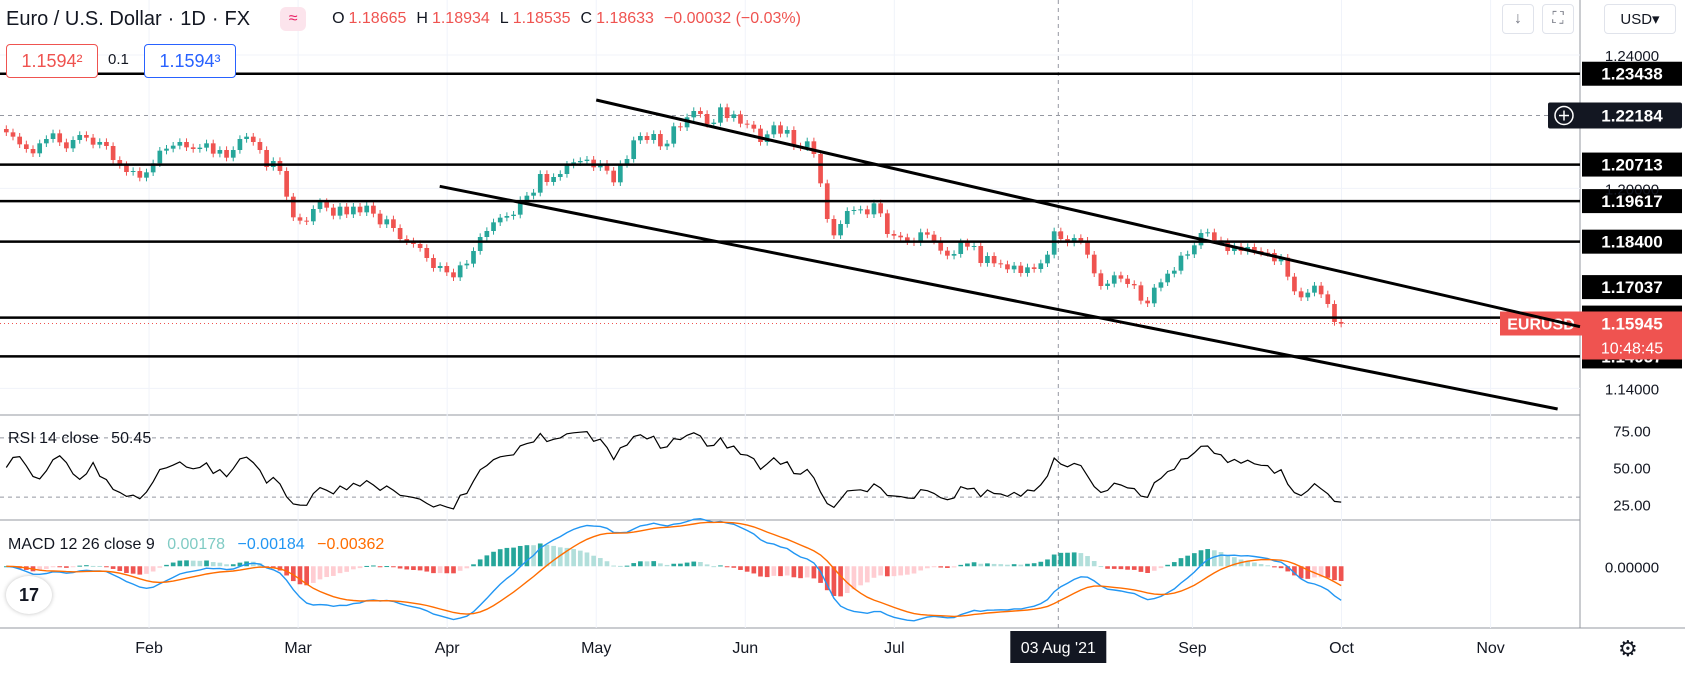 The image size is (1685, 675). What do you see at coordinates (84, 18) in the screenshot?
I see `symbol-name: Euro / U.S. Dollar` at bounding box center [84, 18].